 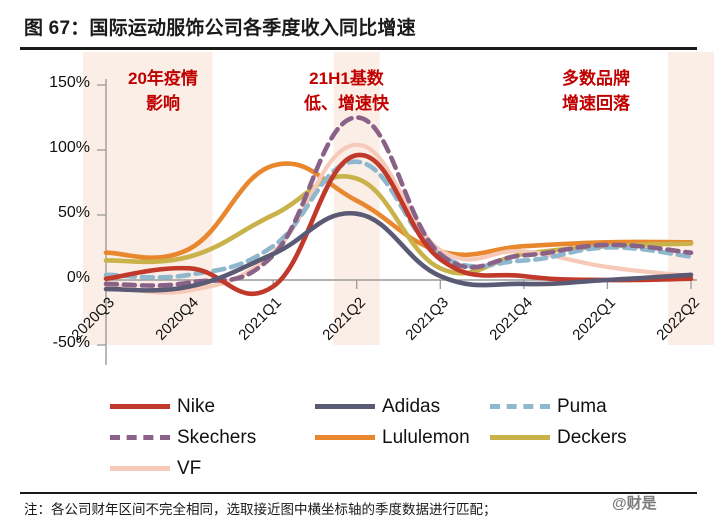 What do you see at coordinates (345, 406) in the screenshot?
I see `legend-swatch-adidas` at bounding box center [345, 406].